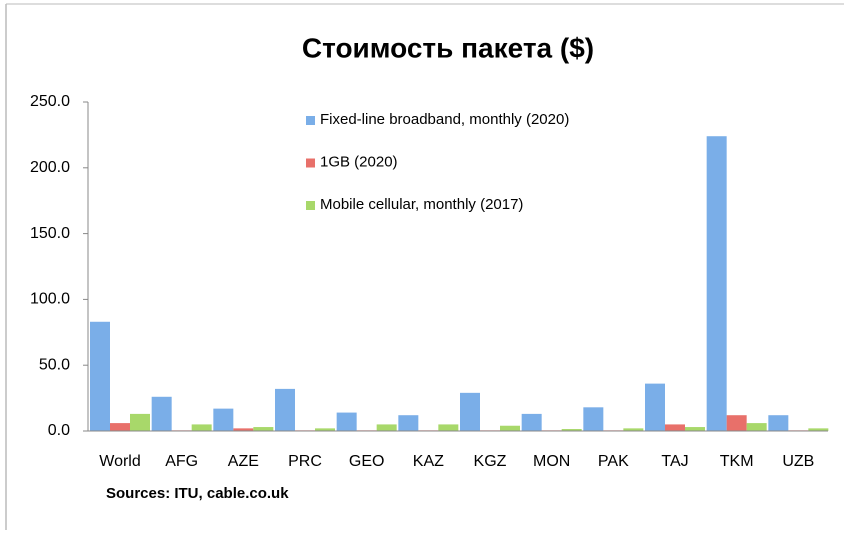 This screenshot has width=844, height=534. I want to click on x-tick-label: TKM, so click(737, 461).